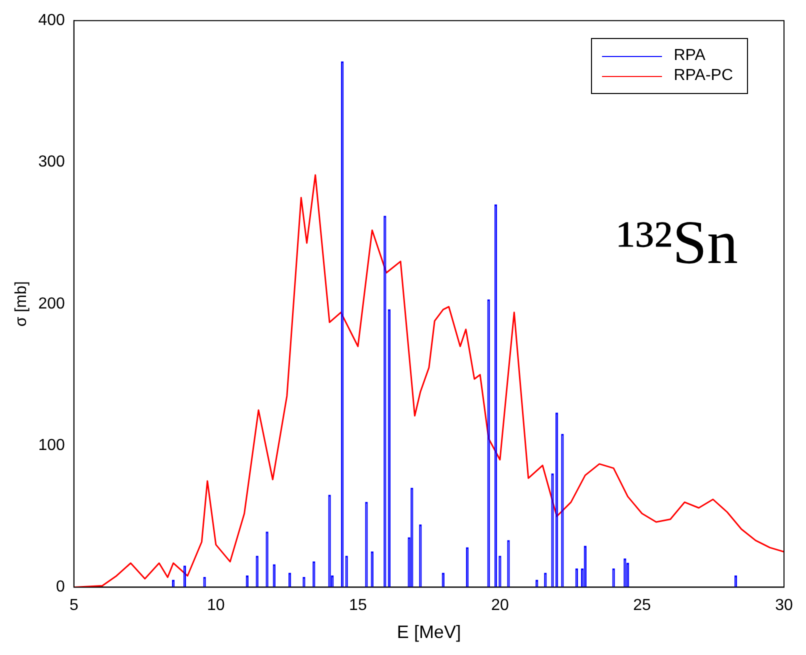 Image resolution: width=806 pixels, height=655 pixels. What do you see at coordinates (677, 243) in the screenshot?
I see `annotation: ¹³²Sn` at bounding box center [677, 243].